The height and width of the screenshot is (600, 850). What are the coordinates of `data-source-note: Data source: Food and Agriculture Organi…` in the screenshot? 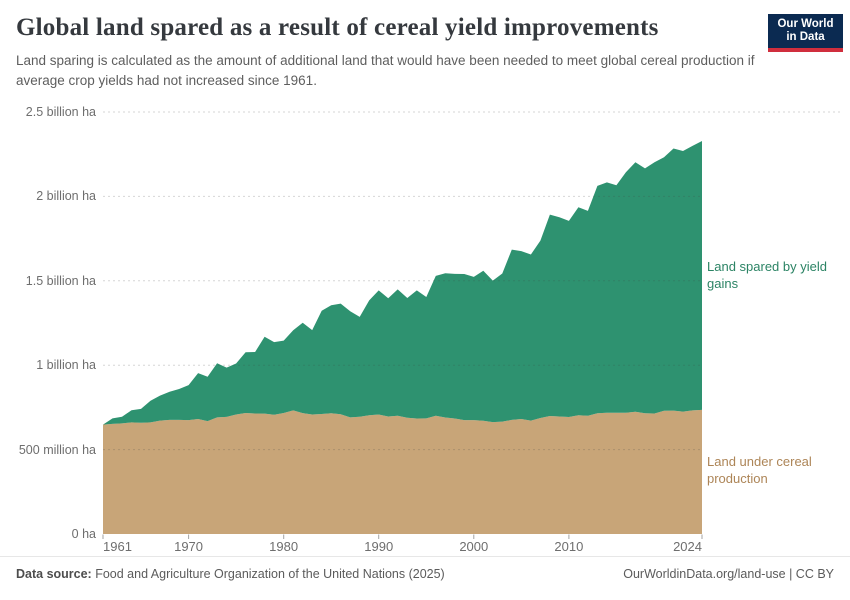 It's located at (316, 574).